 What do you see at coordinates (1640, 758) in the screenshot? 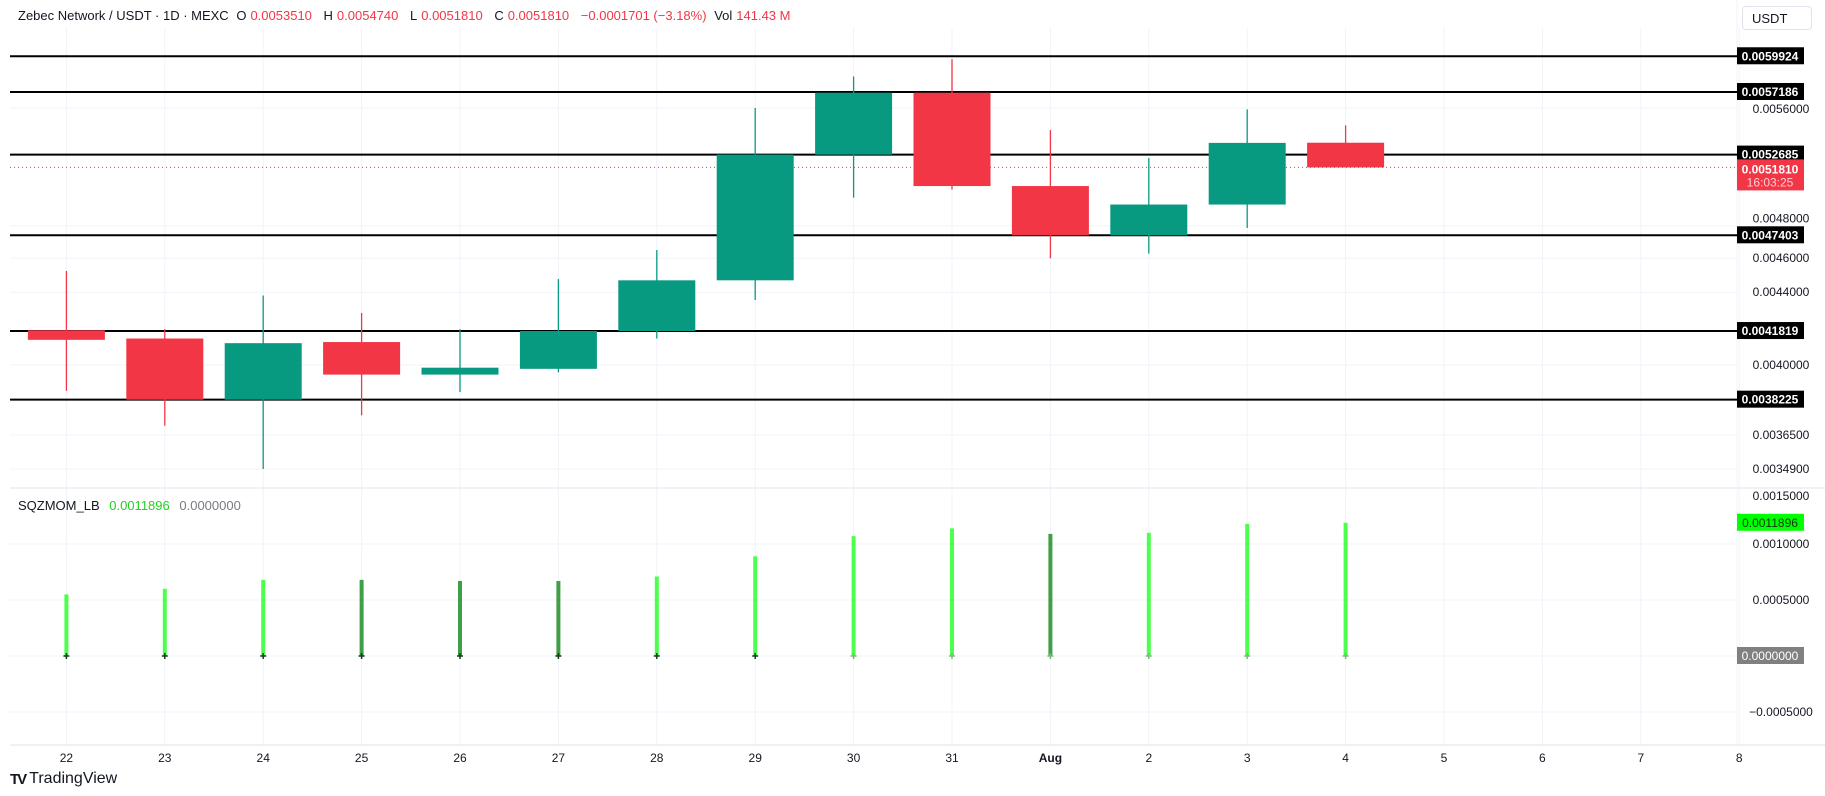
I see `time-axis-tick: 7` at bounding box center [1640, 758].